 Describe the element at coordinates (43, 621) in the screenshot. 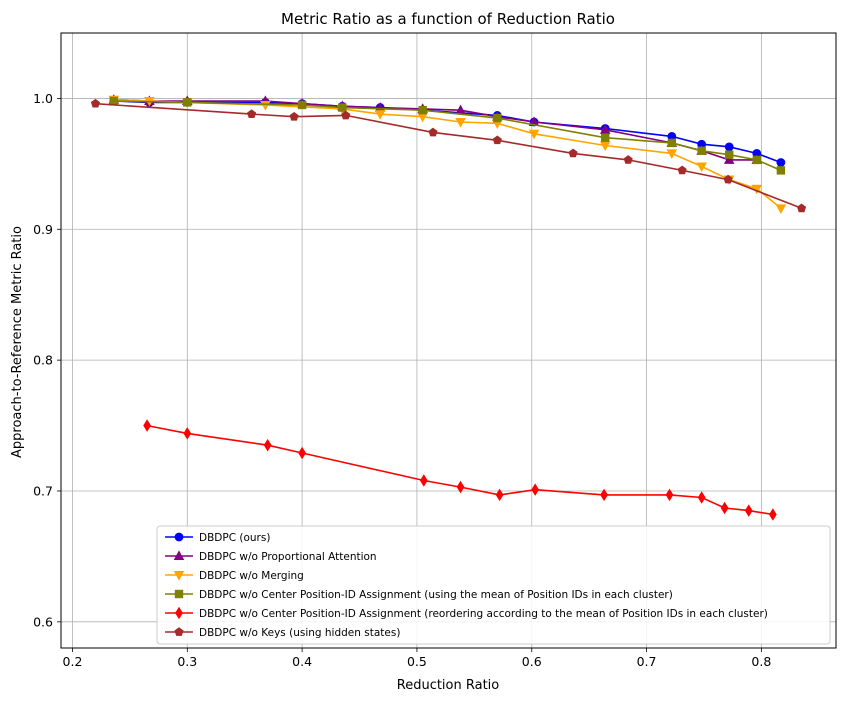

I see `y-tick-label: 0.6` at that location.